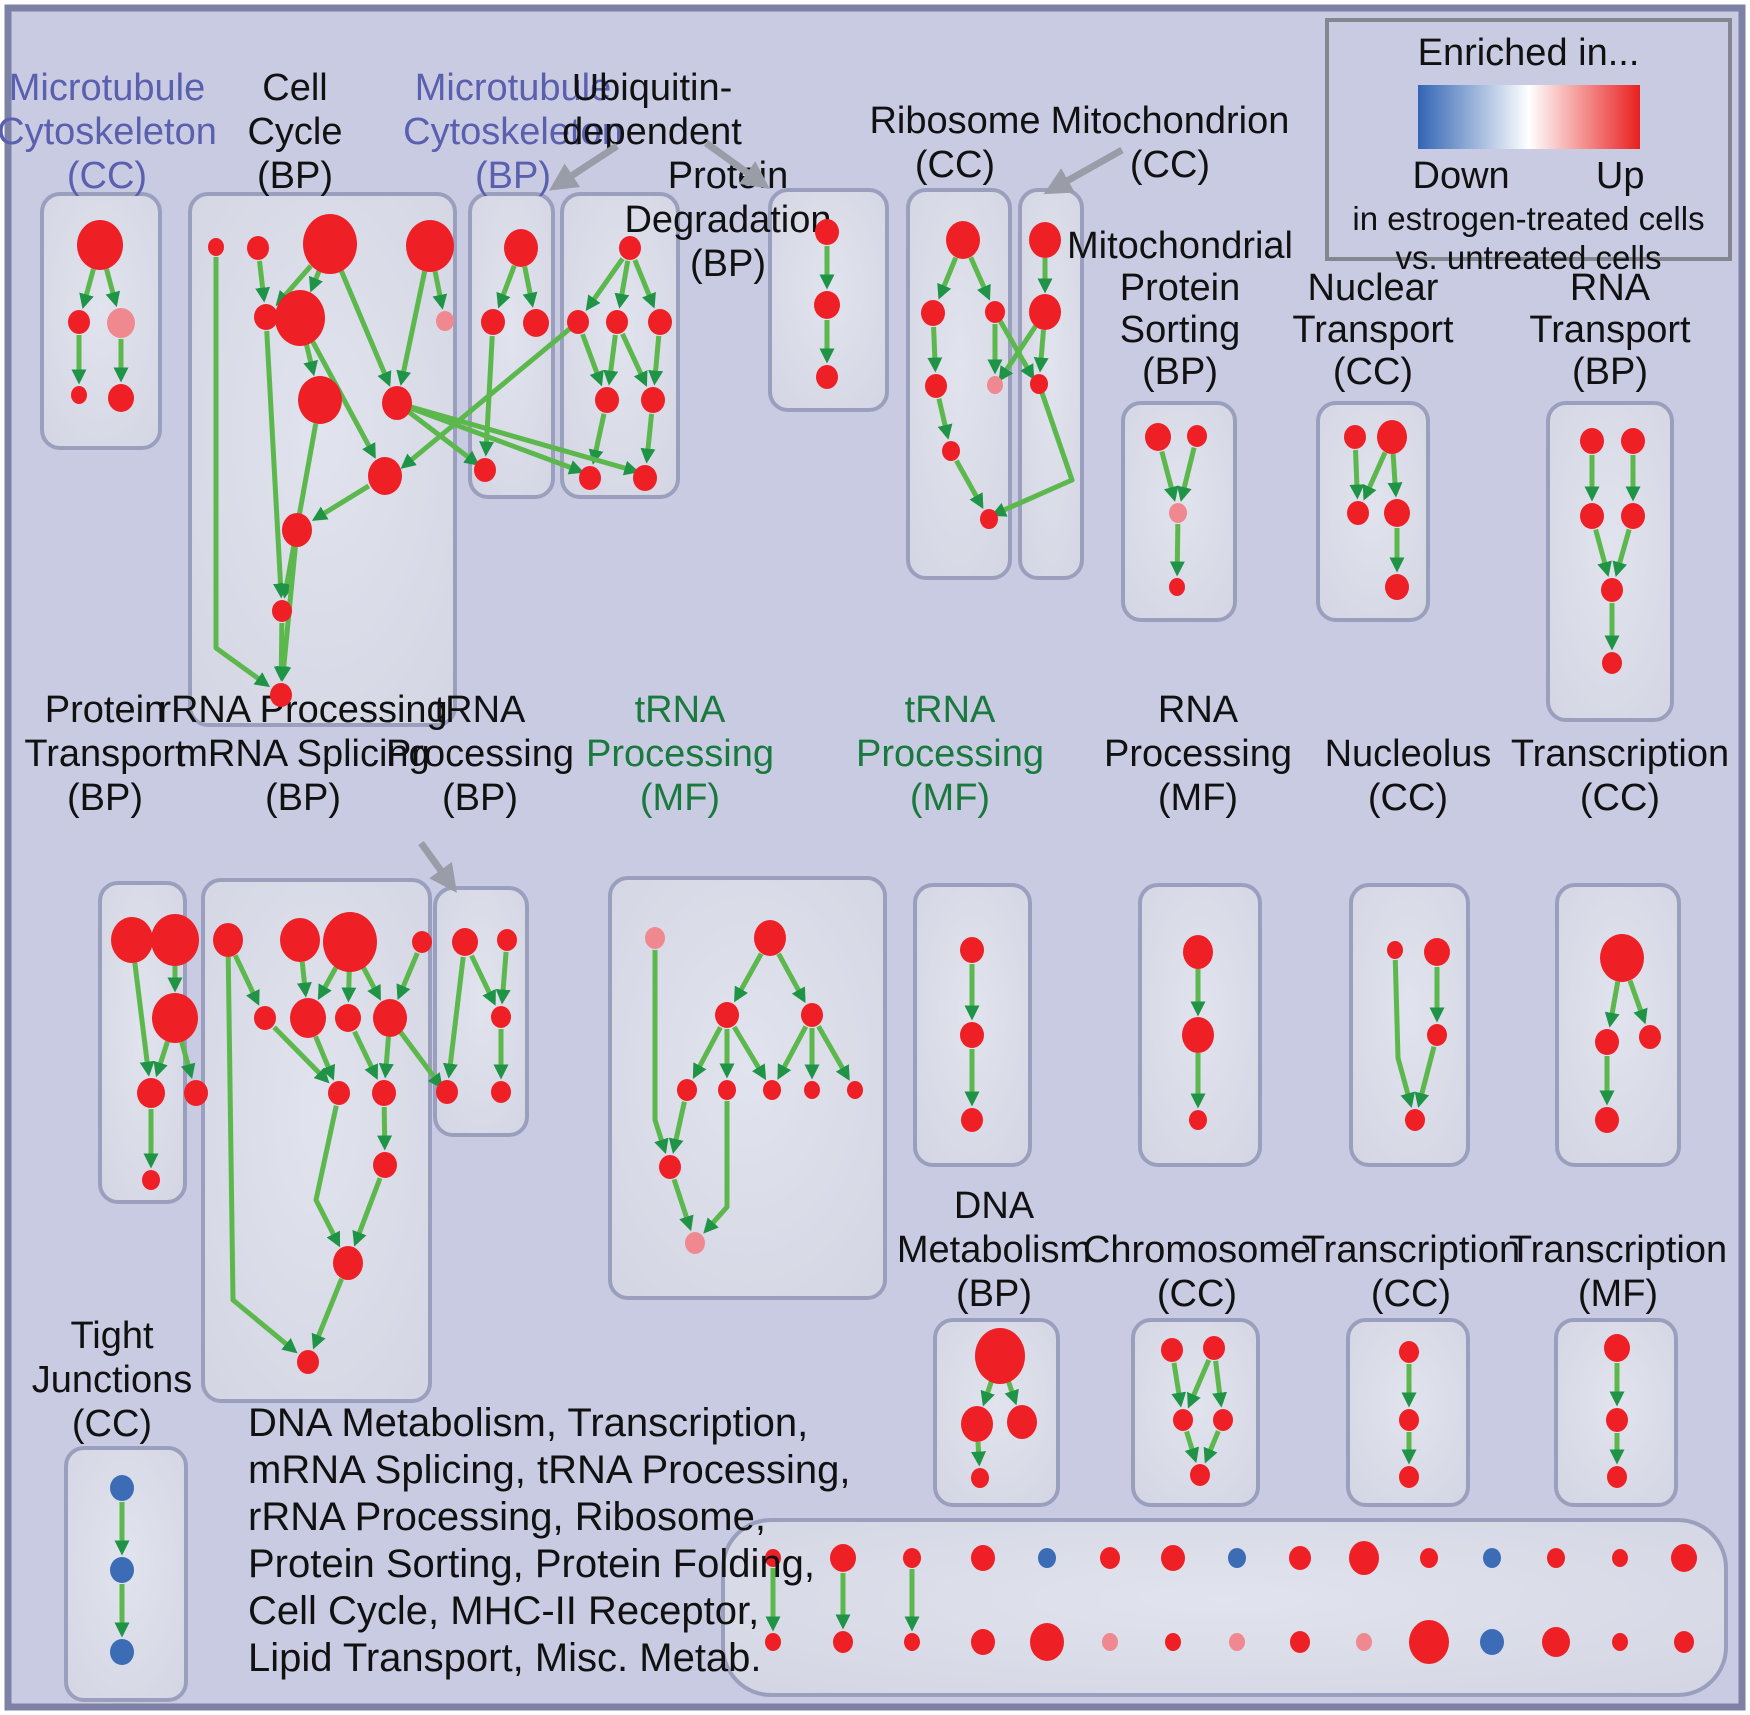 Image resolution: width=1750 pixels, height=1715 pixels. Describe the element at coordinates (1408, 776) in the screenshot. I see `cluster-label-nucleolus-cc: Nucleolus (CC)` at that location.